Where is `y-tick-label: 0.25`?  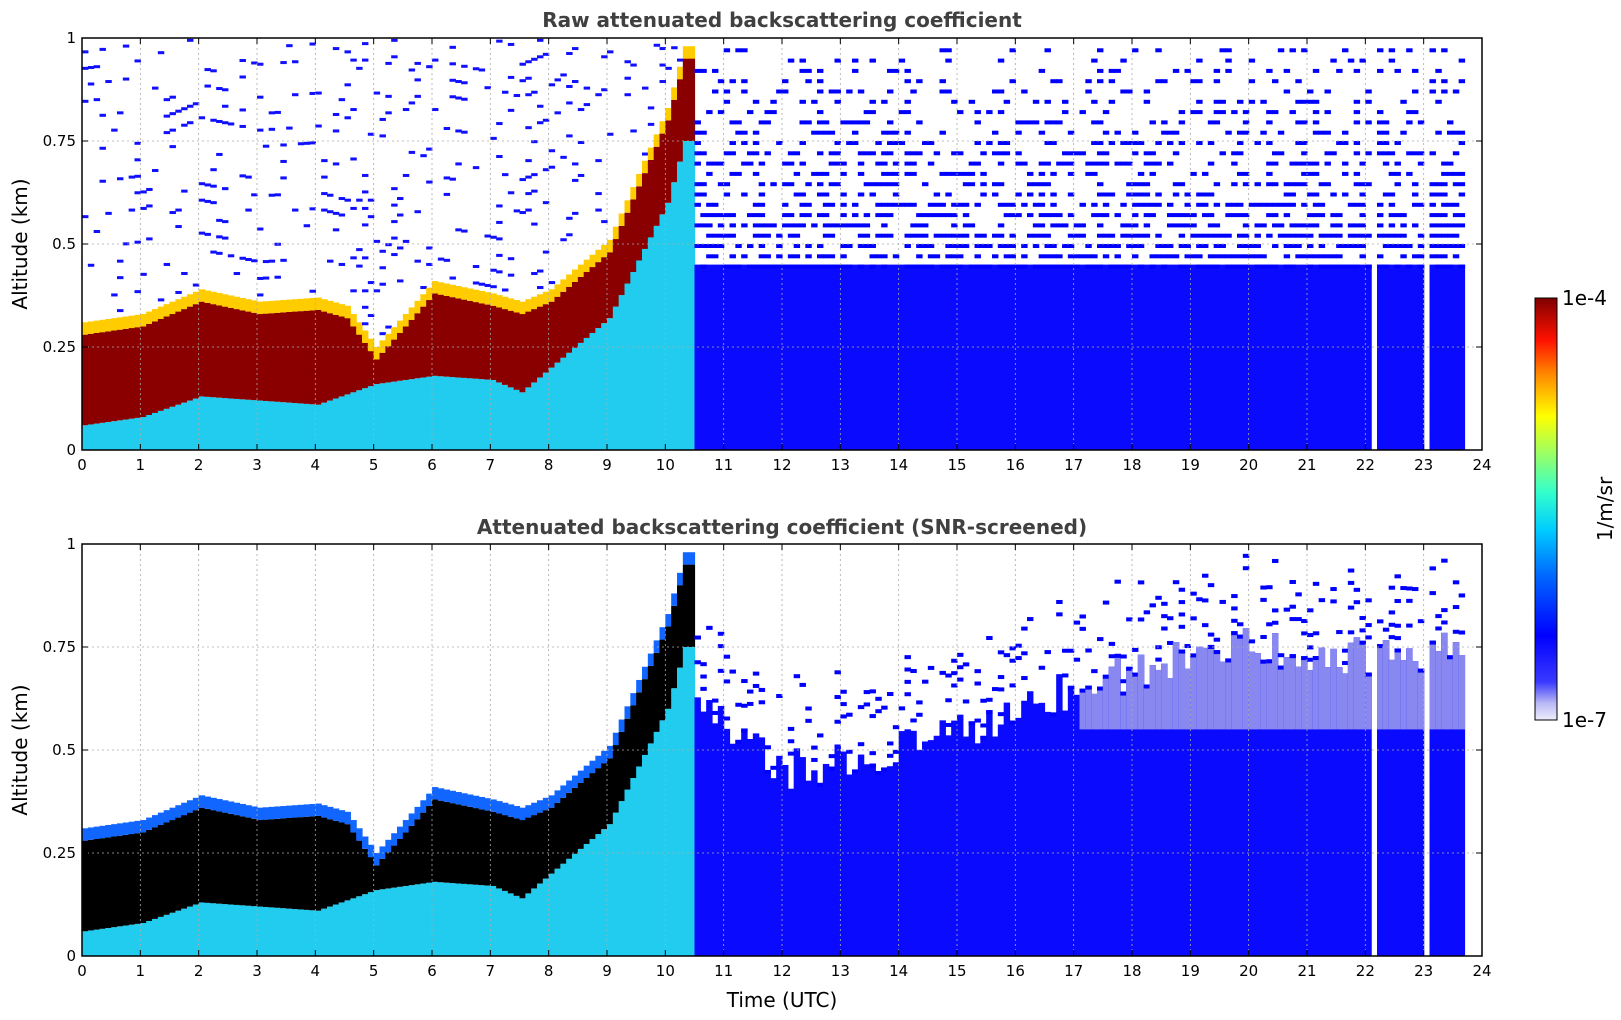
y-tick-label: 0.25 is located at coordinates (59, 347).